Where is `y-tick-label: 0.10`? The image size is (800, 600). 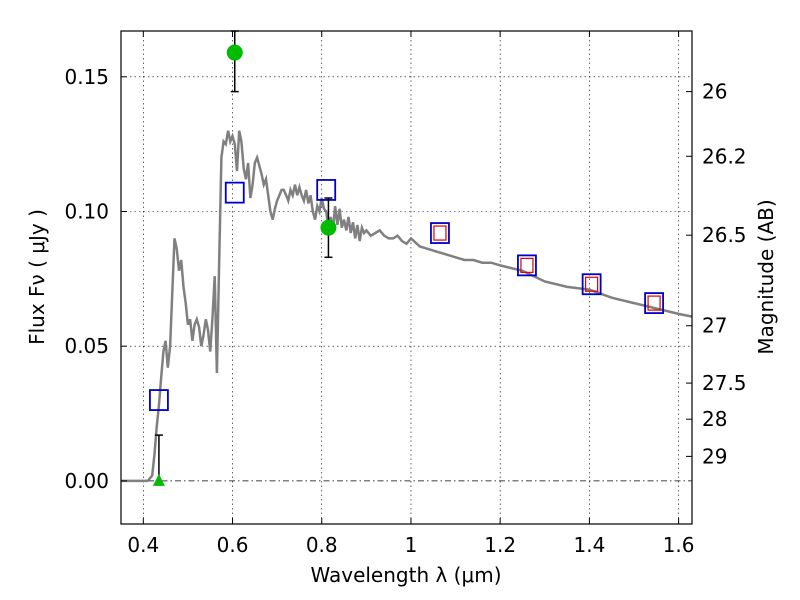 y-tick-label: 0.10 is located at coordinates (86, 211).